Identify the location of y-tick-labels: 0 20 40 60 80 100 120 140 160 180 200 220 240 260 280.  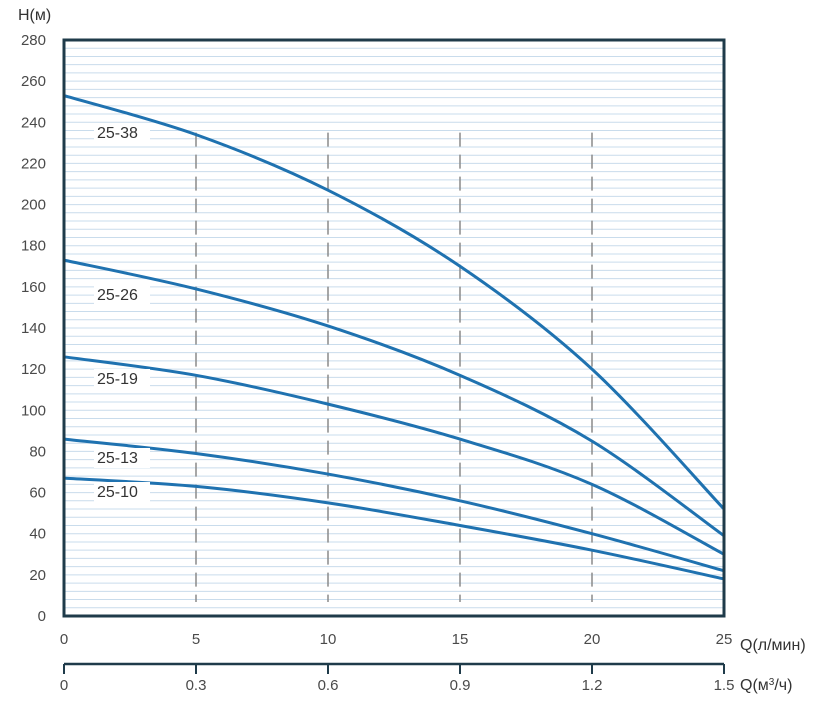
(33, 328).